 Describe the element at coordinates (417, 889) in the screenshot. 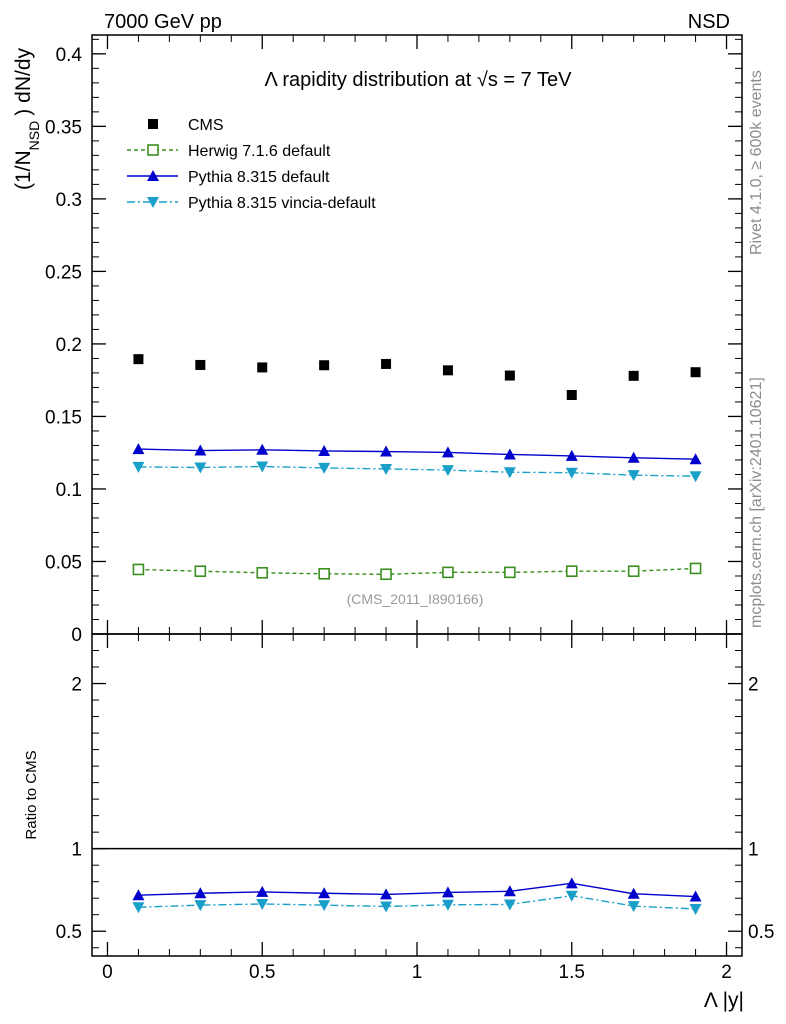

I see `ratio-series-pythia-8-315-default` at that location.